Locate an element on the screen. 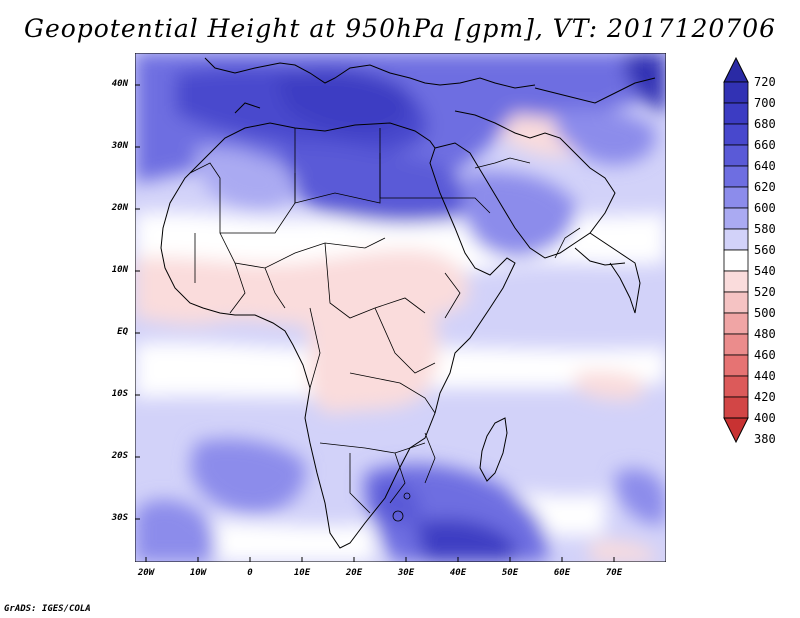 This screenshot has height=618, width=800. colorbar-label: 720 is located at coordinates (765, 82).